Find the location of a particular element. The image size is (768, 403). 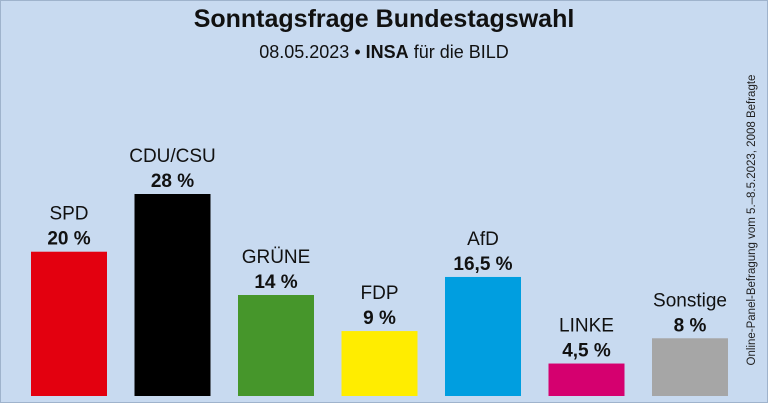

value-label-gr-ne: 14 % is located at coordinates (275, 282).